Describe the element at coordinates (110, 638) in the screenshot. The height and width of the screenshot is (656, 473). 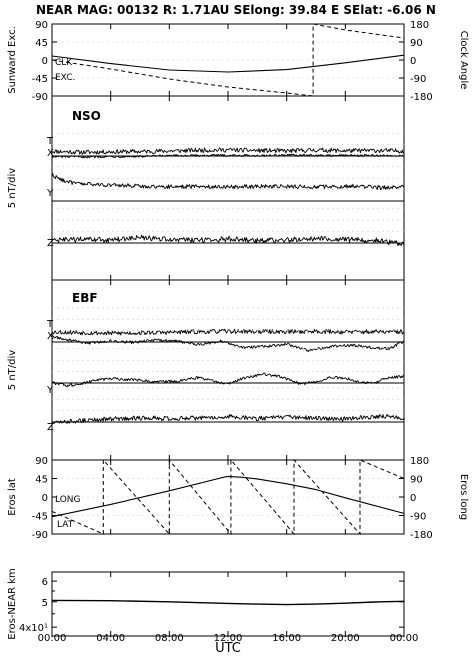
I see `x-tick-label: 04:00` at that location.